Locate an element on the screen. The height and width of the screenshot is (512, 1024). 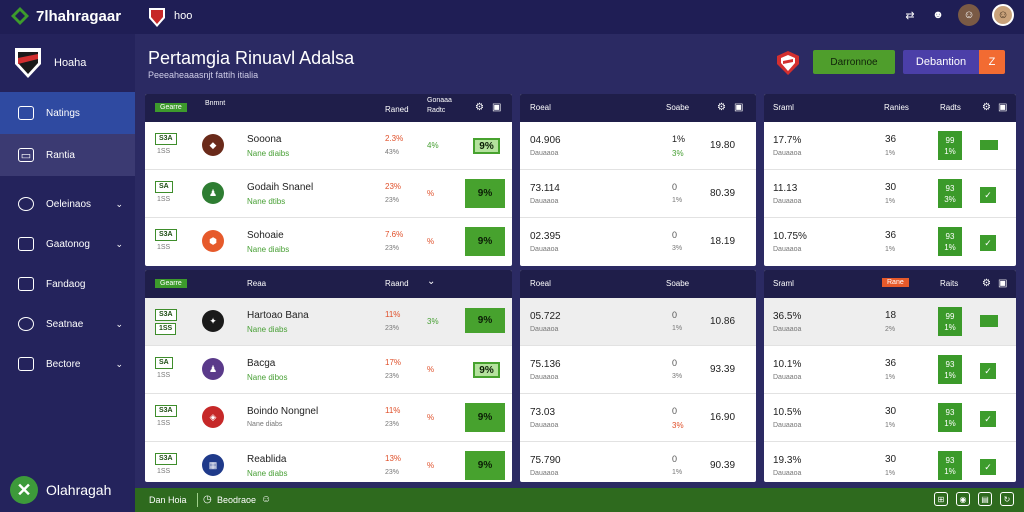
col-header: Ranies is located at coordinates (896, 107).